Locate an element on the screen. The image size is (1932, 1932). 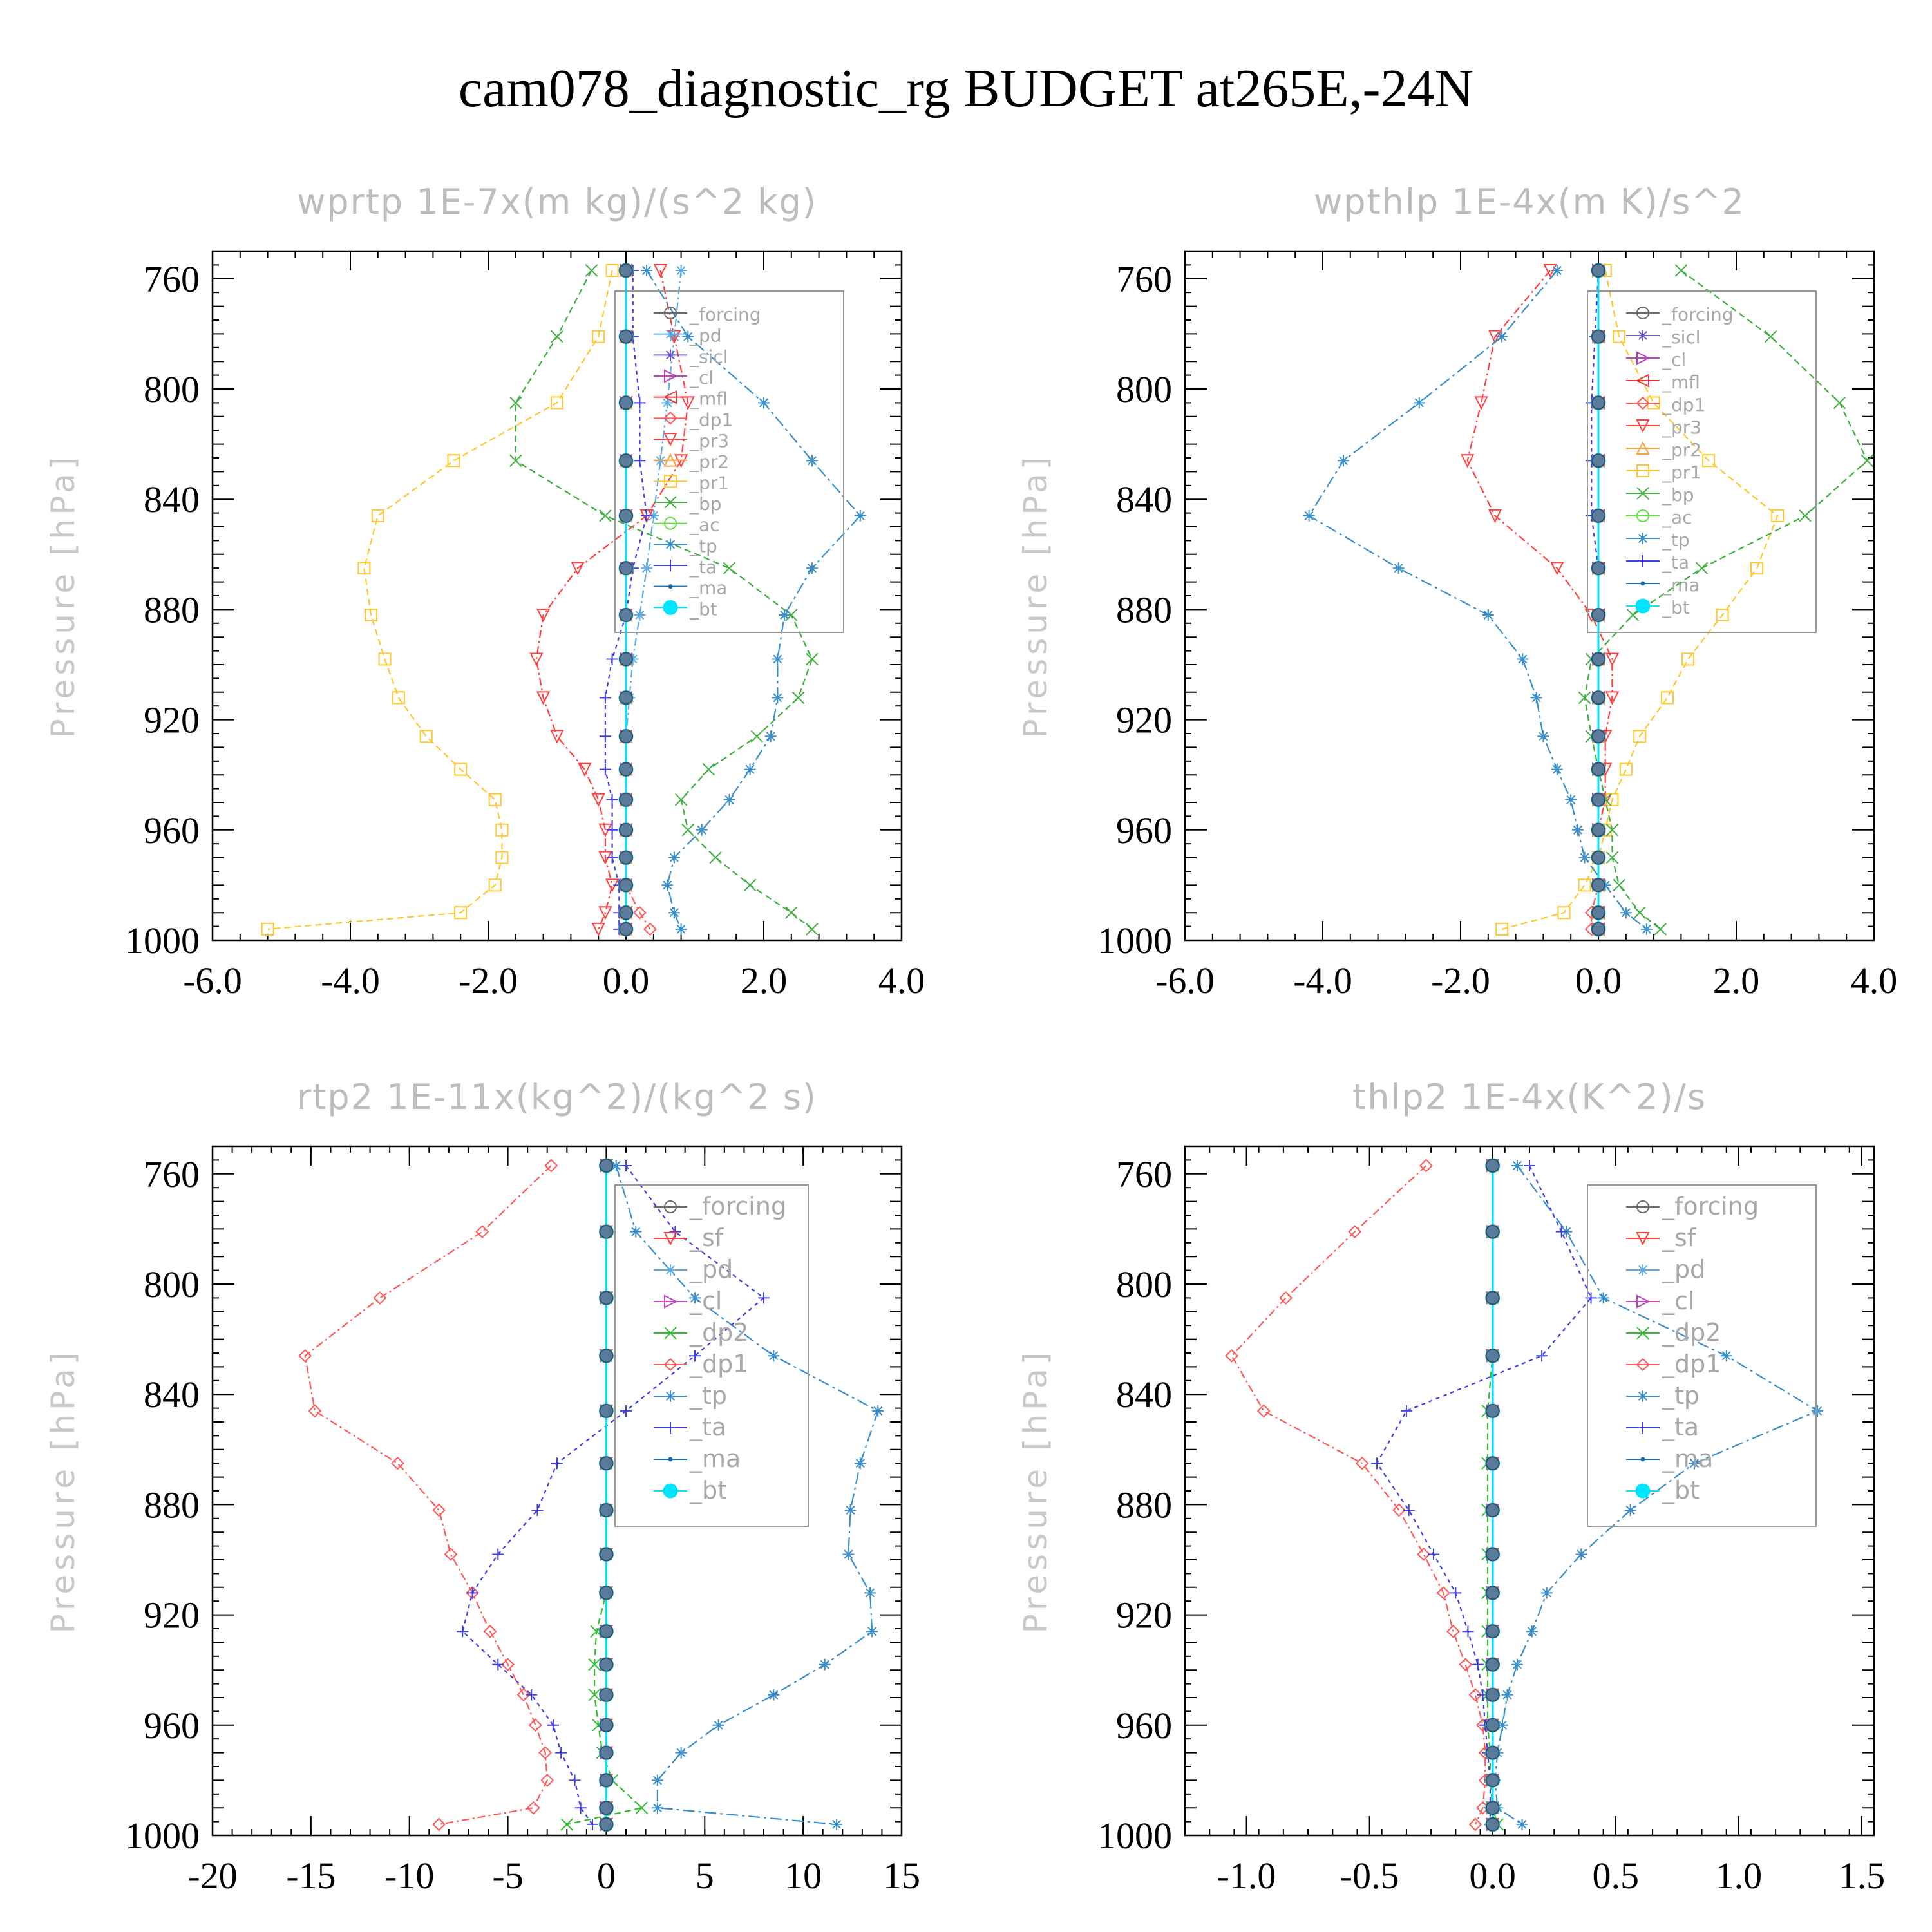
legend-label: _ta is located at coordinates (708, 1427).